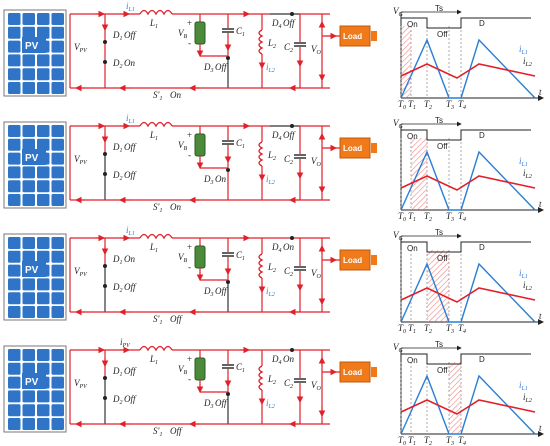 The image size is (550, 446). What do you see at coordinates (406, 62) in the screenshot?
I see `active-interval-hatch` at bounding box center [406, 62].